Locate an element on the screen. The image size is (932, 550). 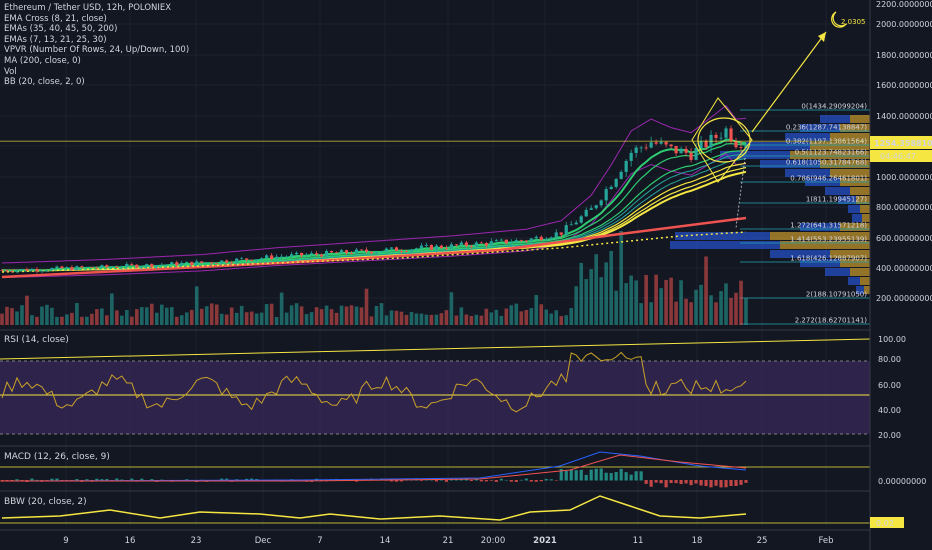
vpvr-down-row is located at coordinates (850, 173).